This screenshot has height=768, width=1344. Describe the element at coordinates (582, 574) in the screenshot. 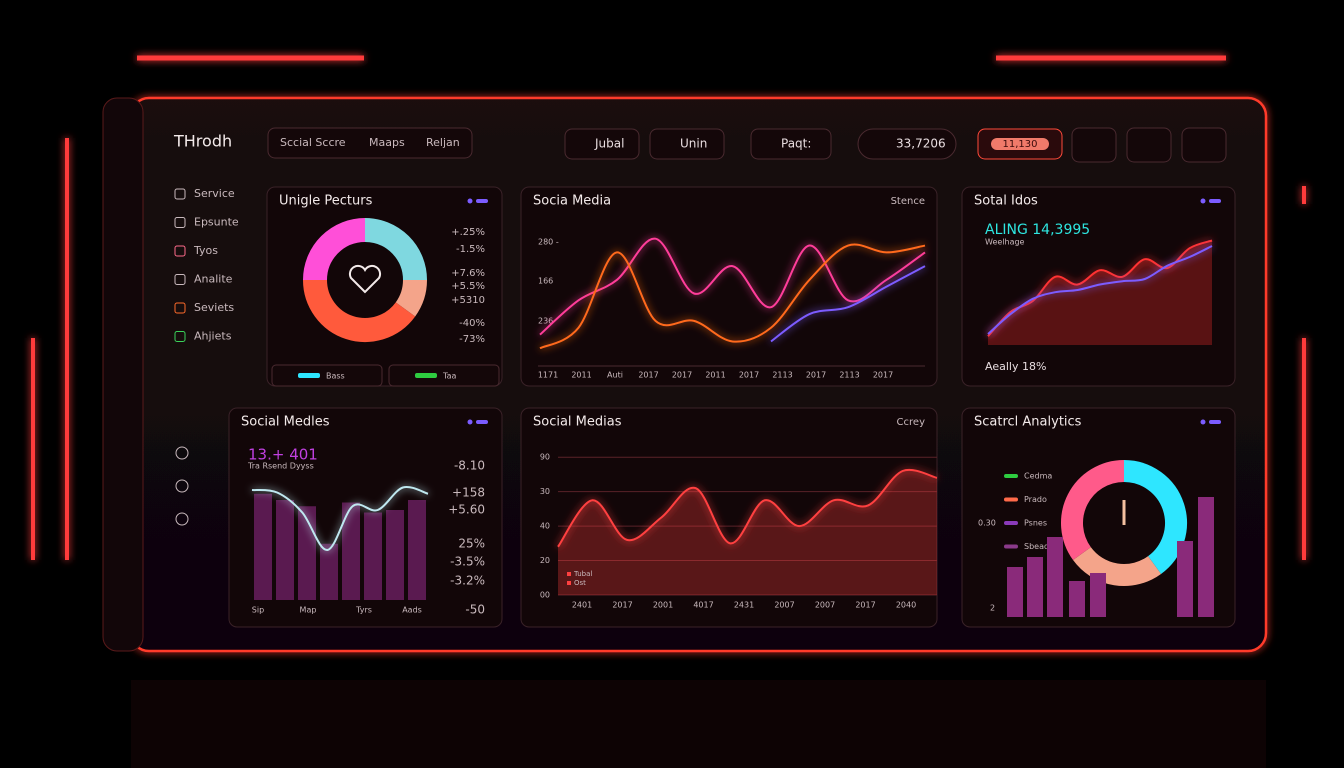

I see `legend-label: Tubal` at that location.